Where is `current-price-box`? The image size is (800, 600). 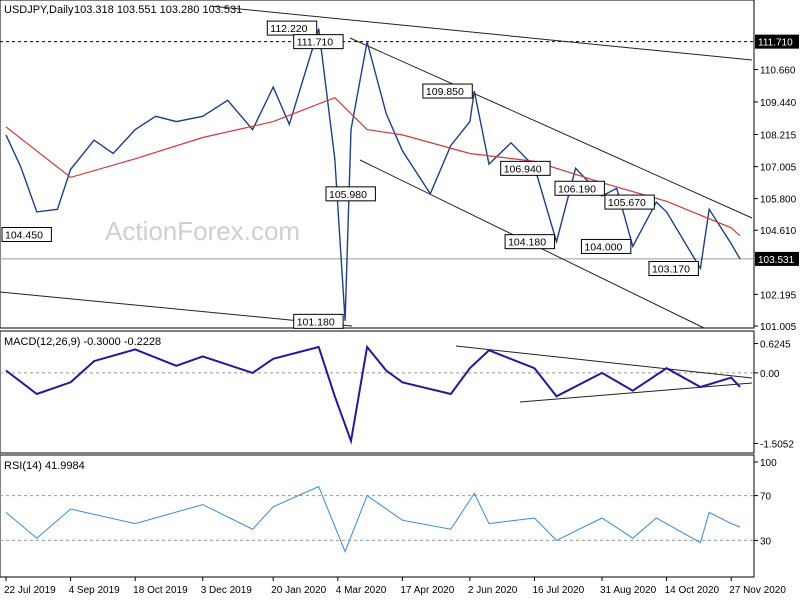 current-price-box is located at coordinates (777, 258).